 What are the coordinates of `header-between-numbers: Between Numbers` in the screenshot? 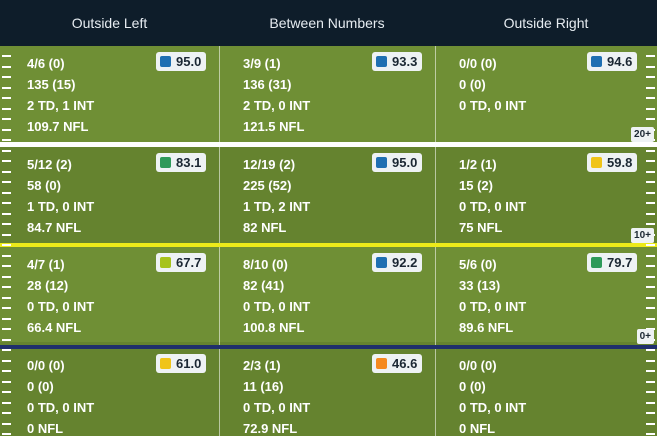 It's located at (327, 23).